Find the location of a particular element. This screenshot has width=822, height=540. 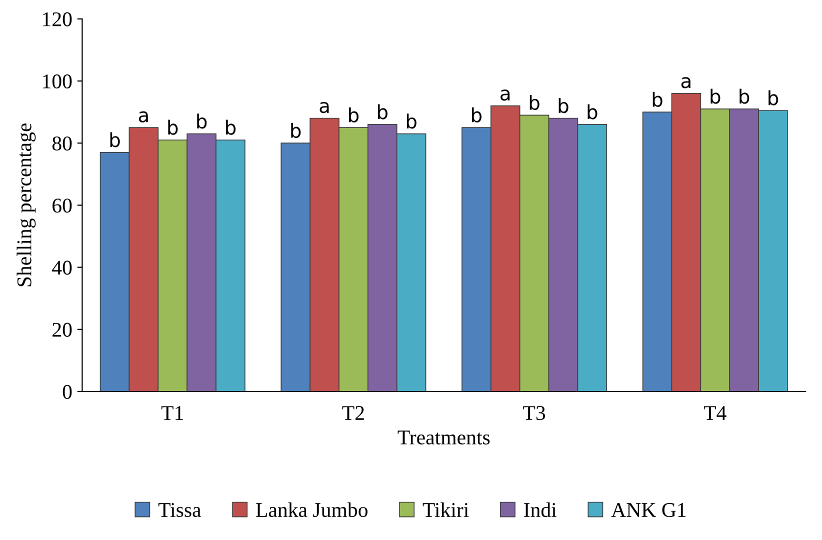

legend-label: Indi is located at coordinates (540, 510).